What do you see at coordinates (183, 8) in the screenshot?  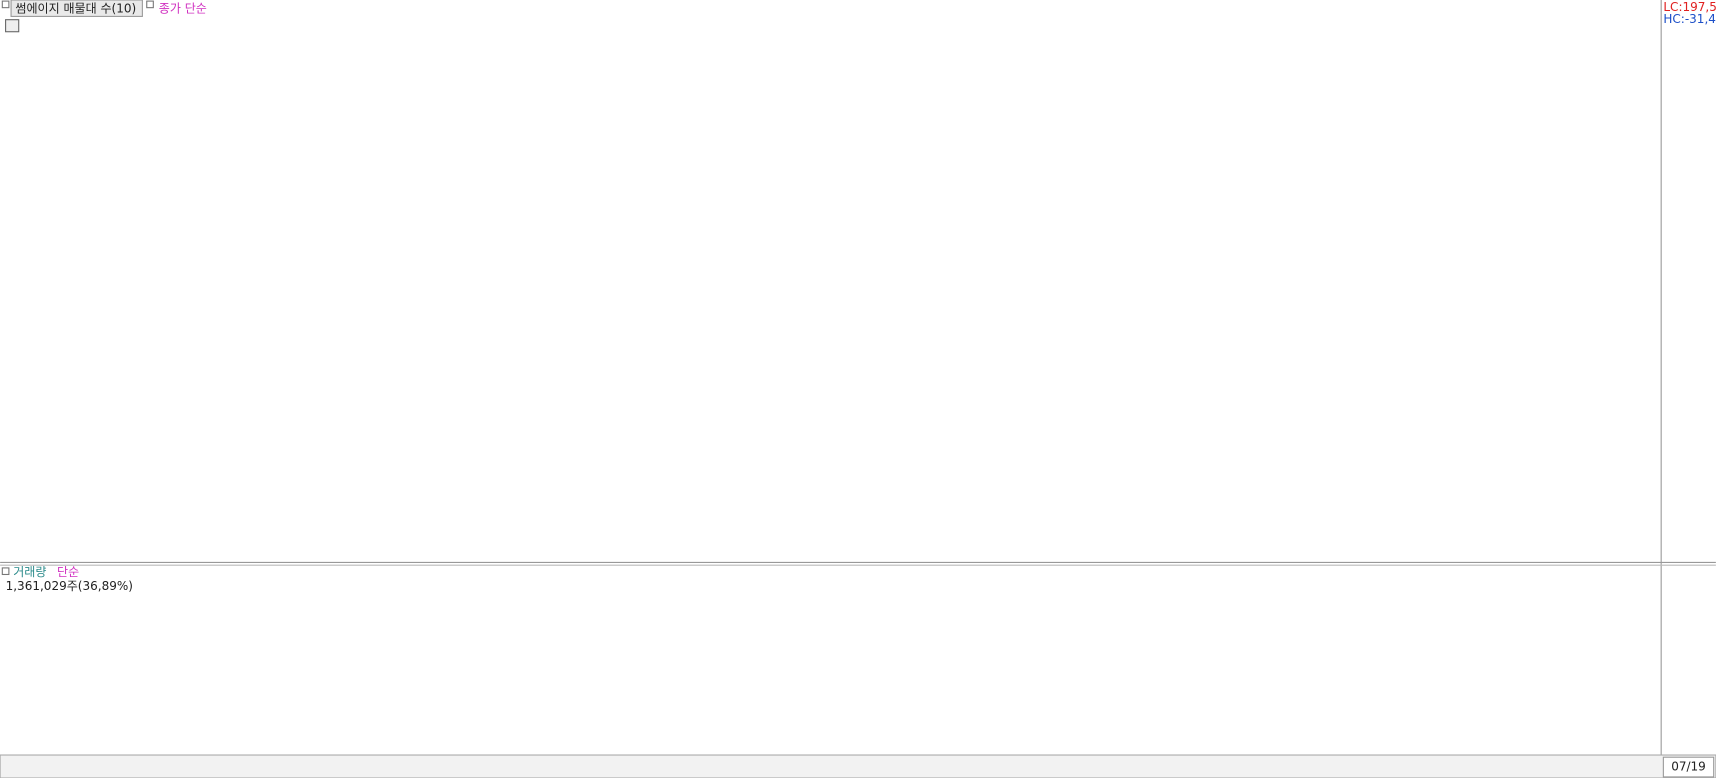 I see `price-legend: 종가 단순` at bounding box center [183, 8].